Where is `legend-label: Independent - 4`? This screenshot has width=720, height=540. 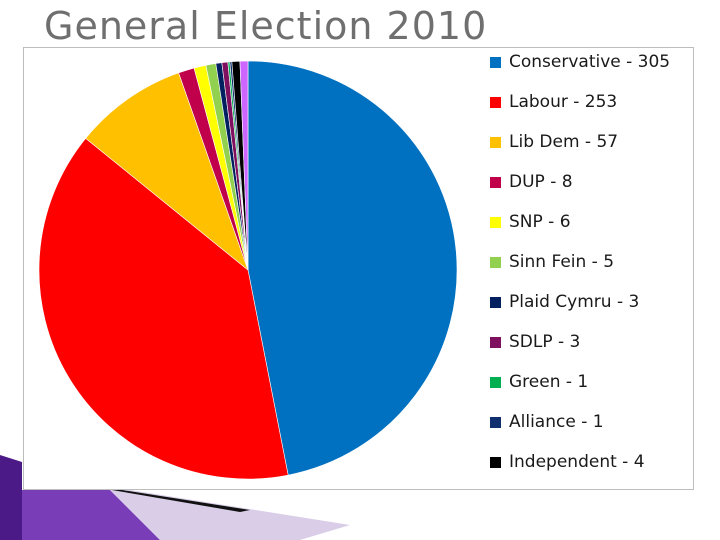 legend-label: Independent - 4 is located at coordinates (577, 462).